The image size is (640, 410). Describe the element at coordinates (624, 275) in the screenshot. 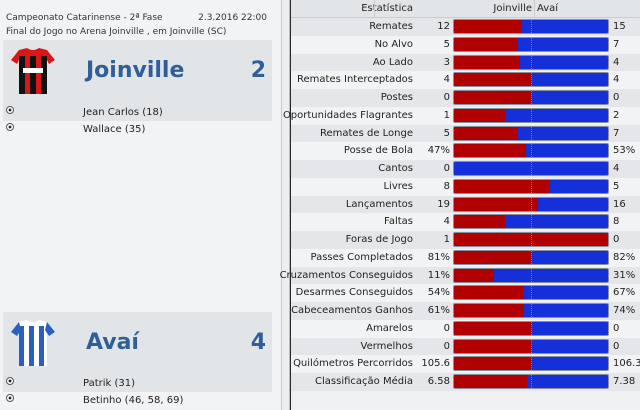

I see `stat-away-value: 31%` at that location.